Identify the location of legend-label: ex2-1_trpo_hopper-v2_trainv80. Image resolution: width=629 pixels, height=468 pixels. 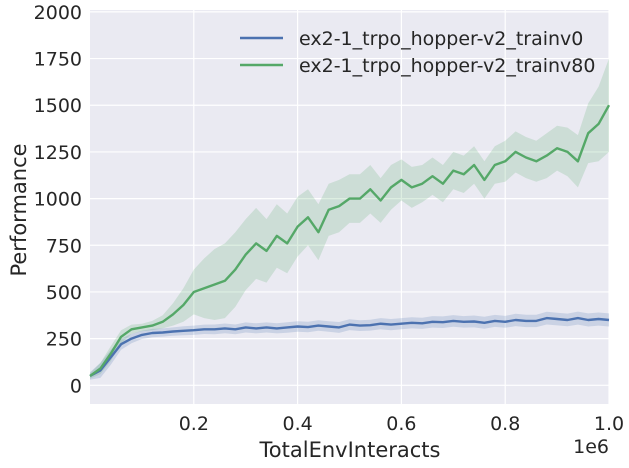
(447, 66).